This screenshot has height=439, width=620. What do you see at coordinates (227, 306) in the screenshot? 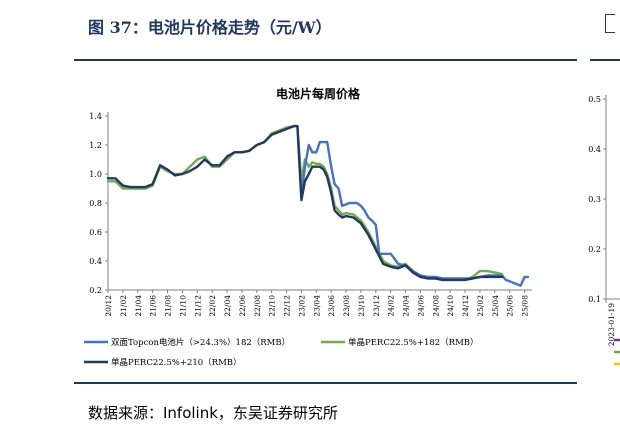
I see `x-tick-label: 22/04` at bounding box center [227, 306].